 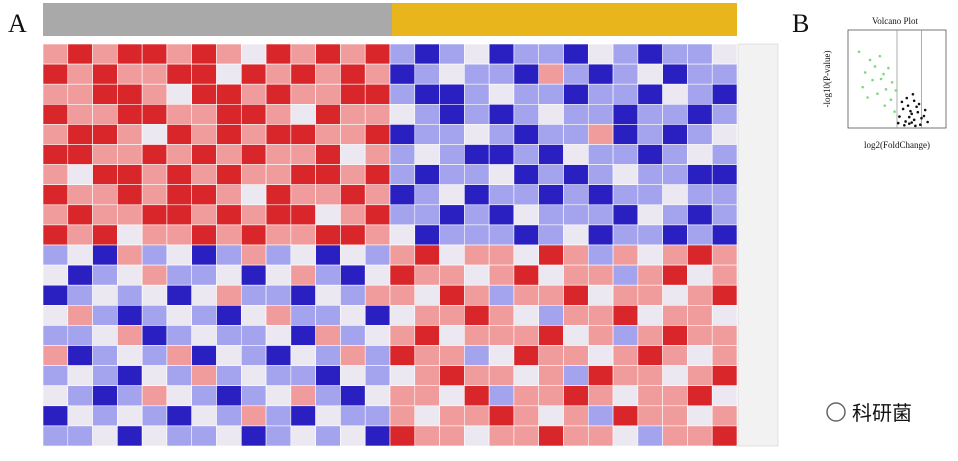 What do you see at coordinates (897, 145) in the screenshot?
I see `x-axis-label: log2(FoldChange)` at bounding box center [897, 145].